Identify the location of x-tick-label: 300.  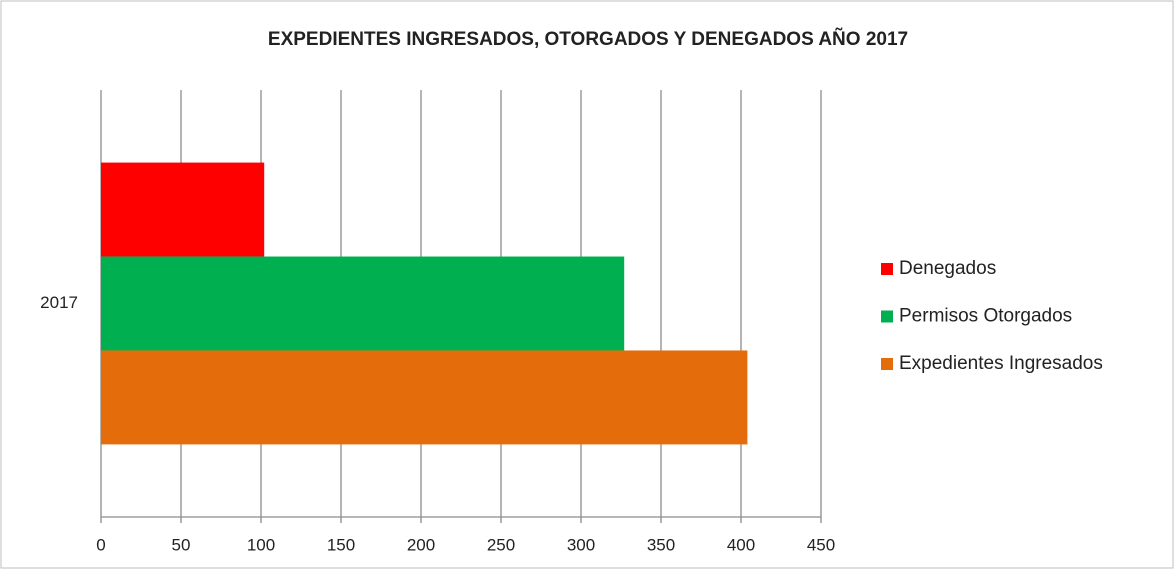
(581, 544).